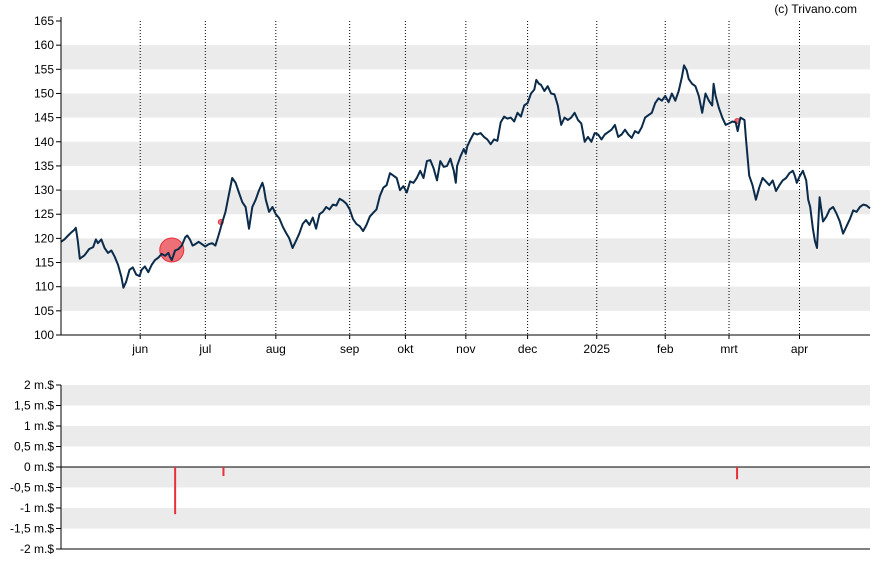  Describe the element at coordinates (465, 490) in the screenshot. I see `volume-chart` at that location.